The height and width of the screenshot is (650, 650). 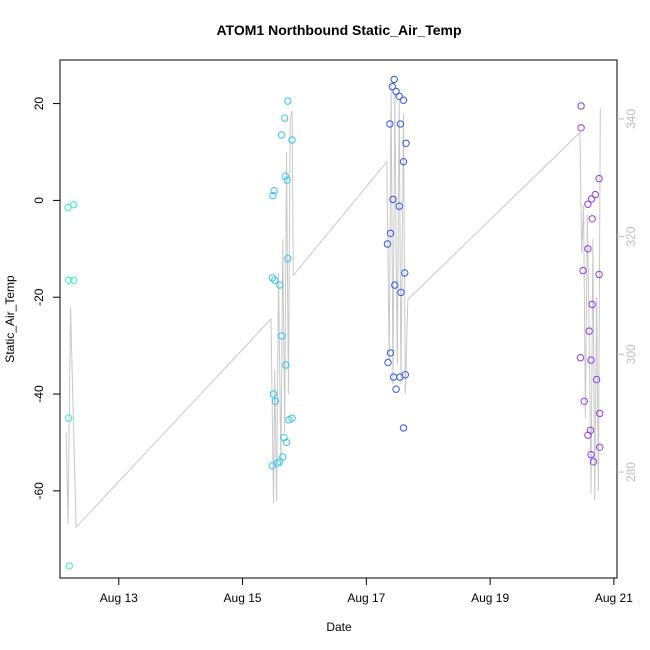 I want to click on y-axis-label: Static_Air_Temp, so click(x=10, y=319).